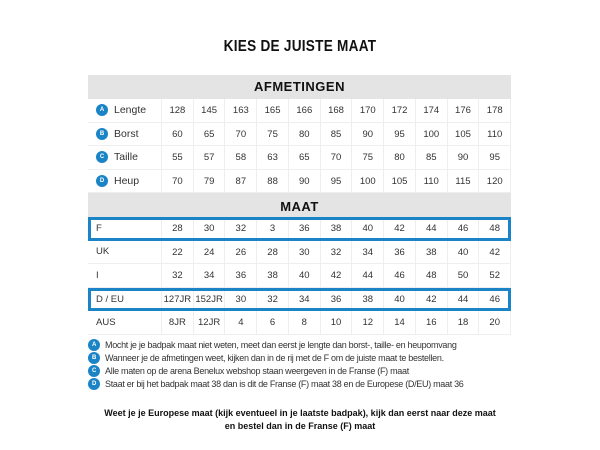  I want to click on measurements-header: AFMETINGEN, so click(299, 87).